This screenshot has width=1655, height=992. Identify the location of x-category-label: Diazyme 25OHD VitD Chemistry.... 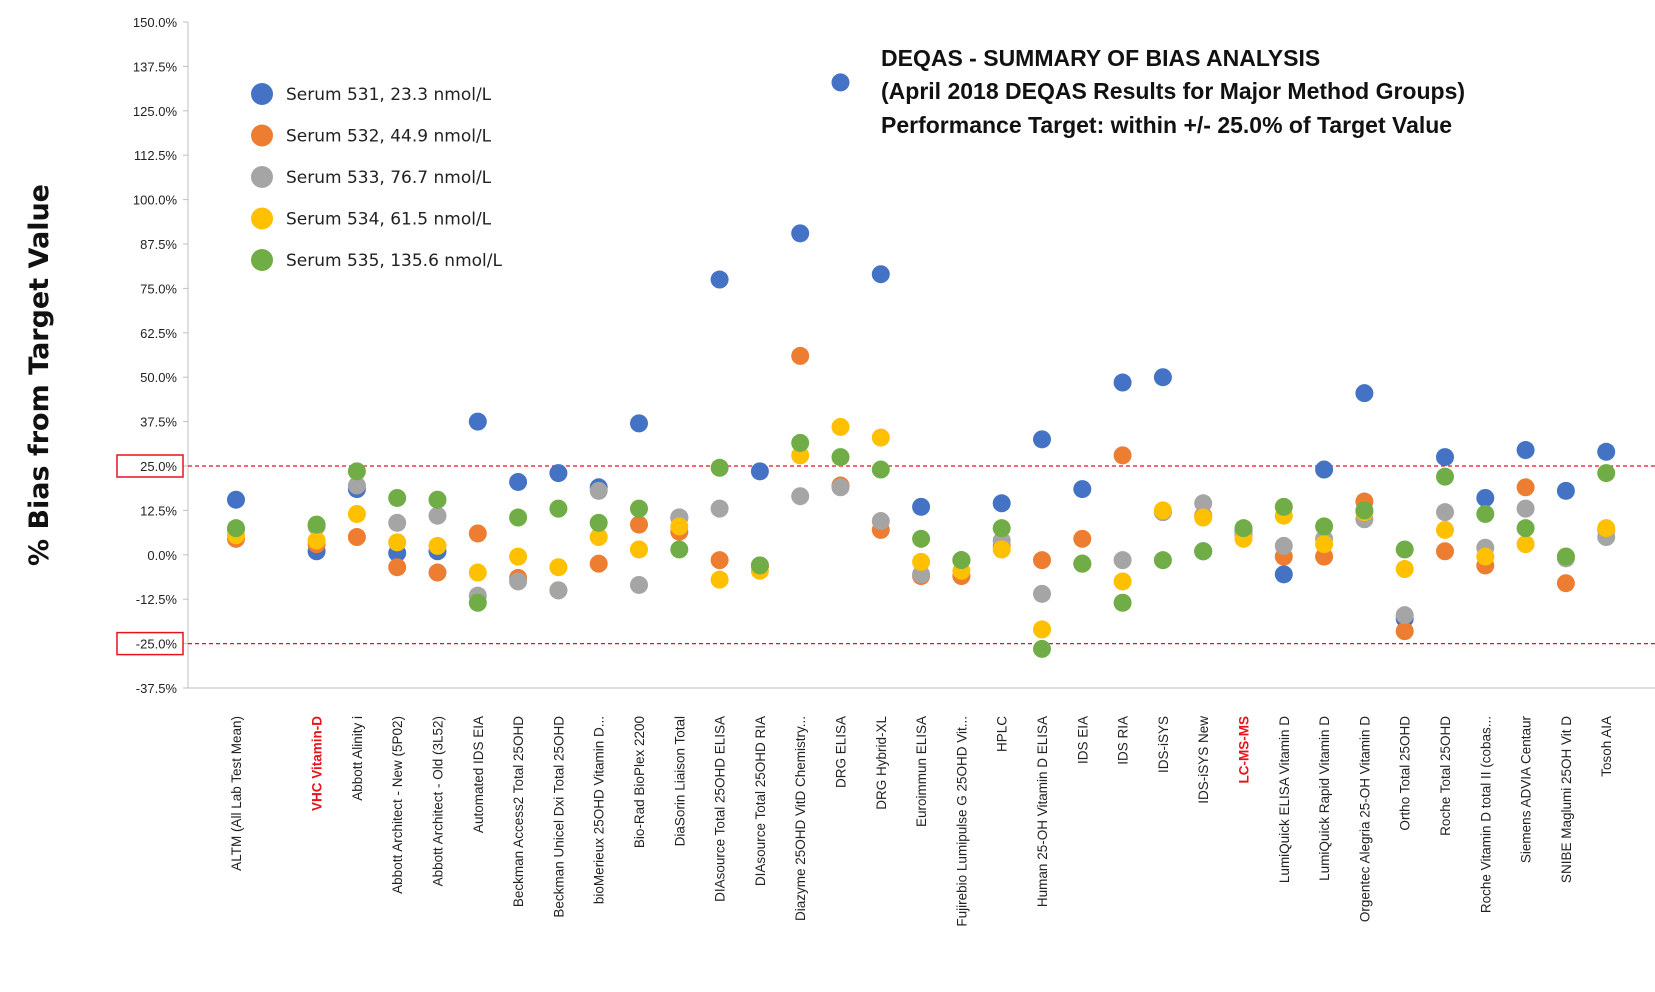
(800, 818).